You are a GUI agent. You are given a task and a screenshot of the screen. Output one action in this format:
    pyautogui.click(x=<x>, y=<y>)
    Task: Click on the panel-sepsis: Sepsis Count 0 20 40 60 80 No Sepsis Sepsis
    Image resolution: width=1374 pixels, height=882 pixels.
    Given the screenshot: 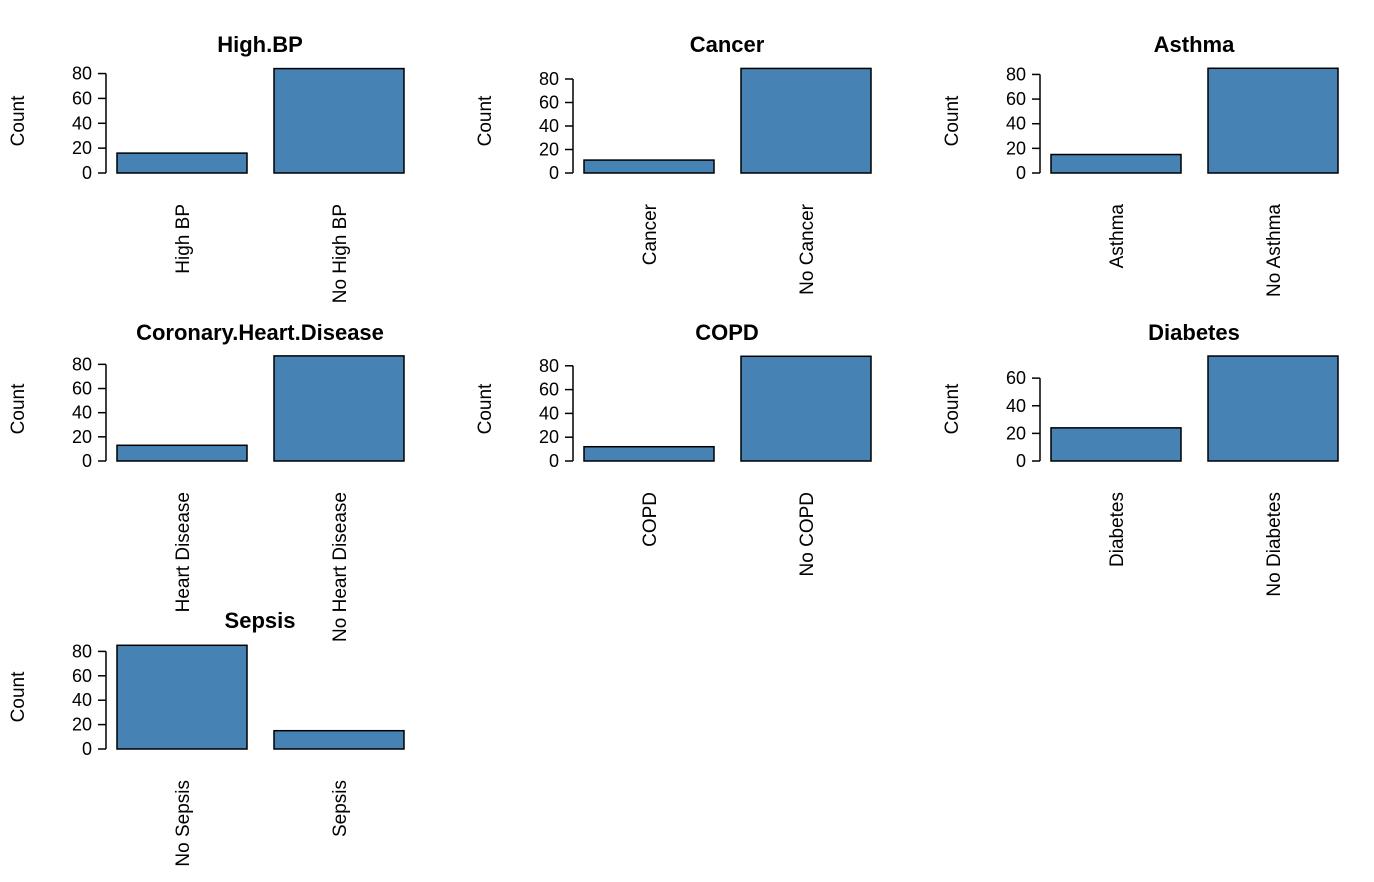 What is the action you would take?
    pyautogui.click(x=206, y=737)
    